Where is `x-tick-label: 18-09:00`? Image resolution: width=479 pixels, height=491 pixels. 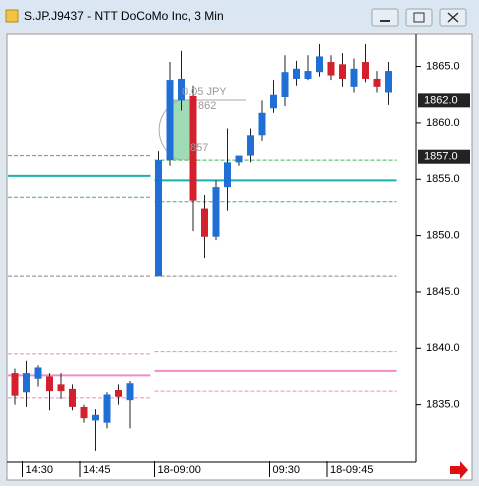
x-tick-label: 18-09:00 is located at coordinates (179, 470).